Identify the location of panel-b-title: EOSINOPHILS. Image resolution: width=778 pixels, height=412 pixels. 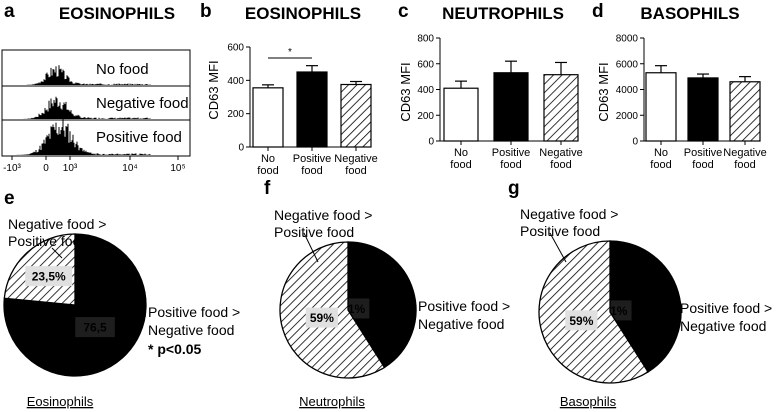
(303, 13).